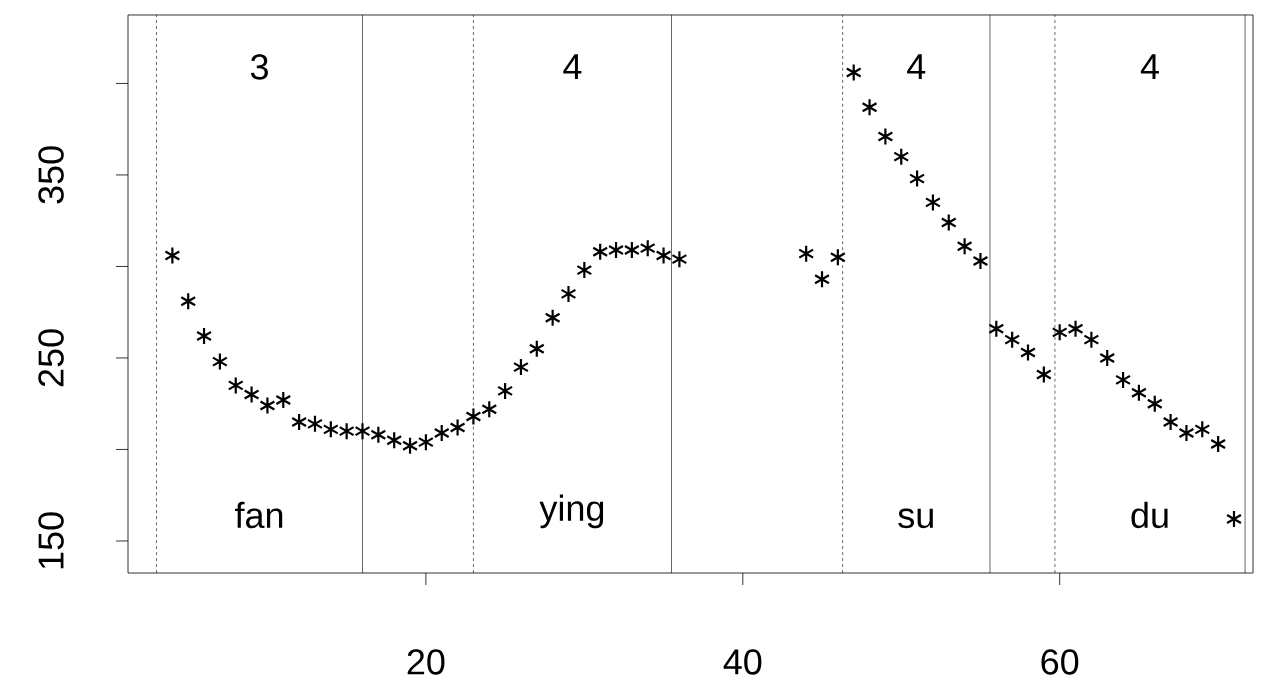  Describe the element at coordinates (259, 515) in the screenshot. I see `annotation: fan` at that location.